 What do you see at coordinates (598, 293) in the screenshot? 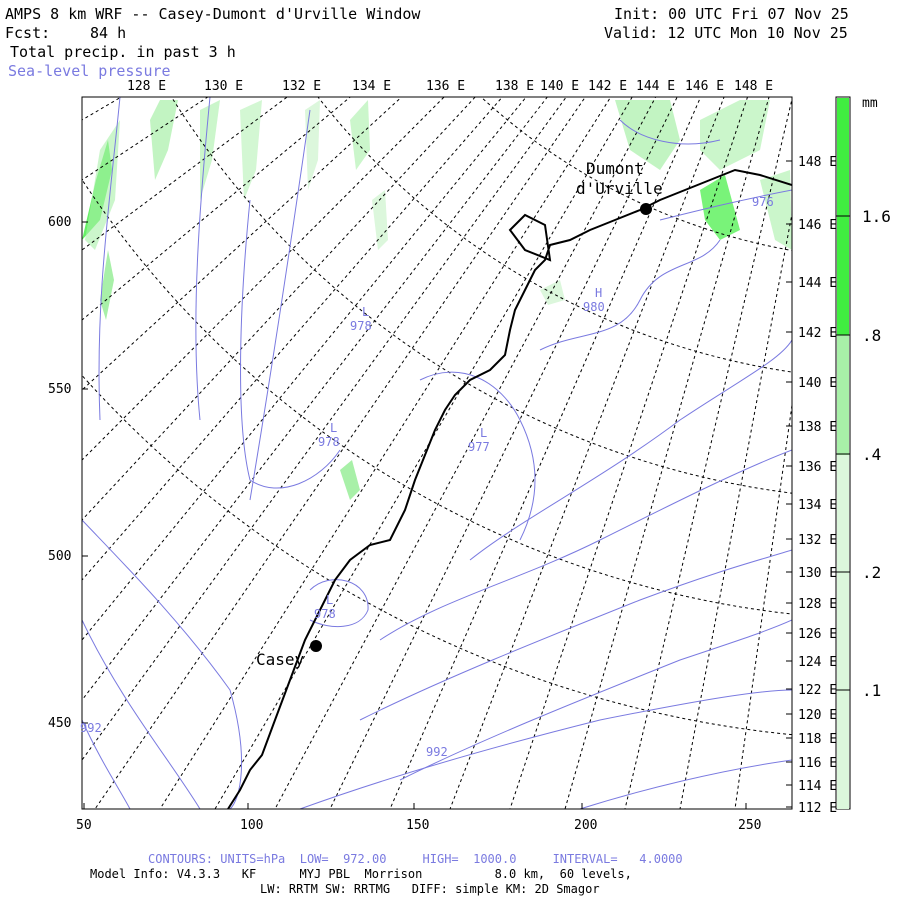
I see `pressure-center-letter: H` at bounding box center [598, 293].